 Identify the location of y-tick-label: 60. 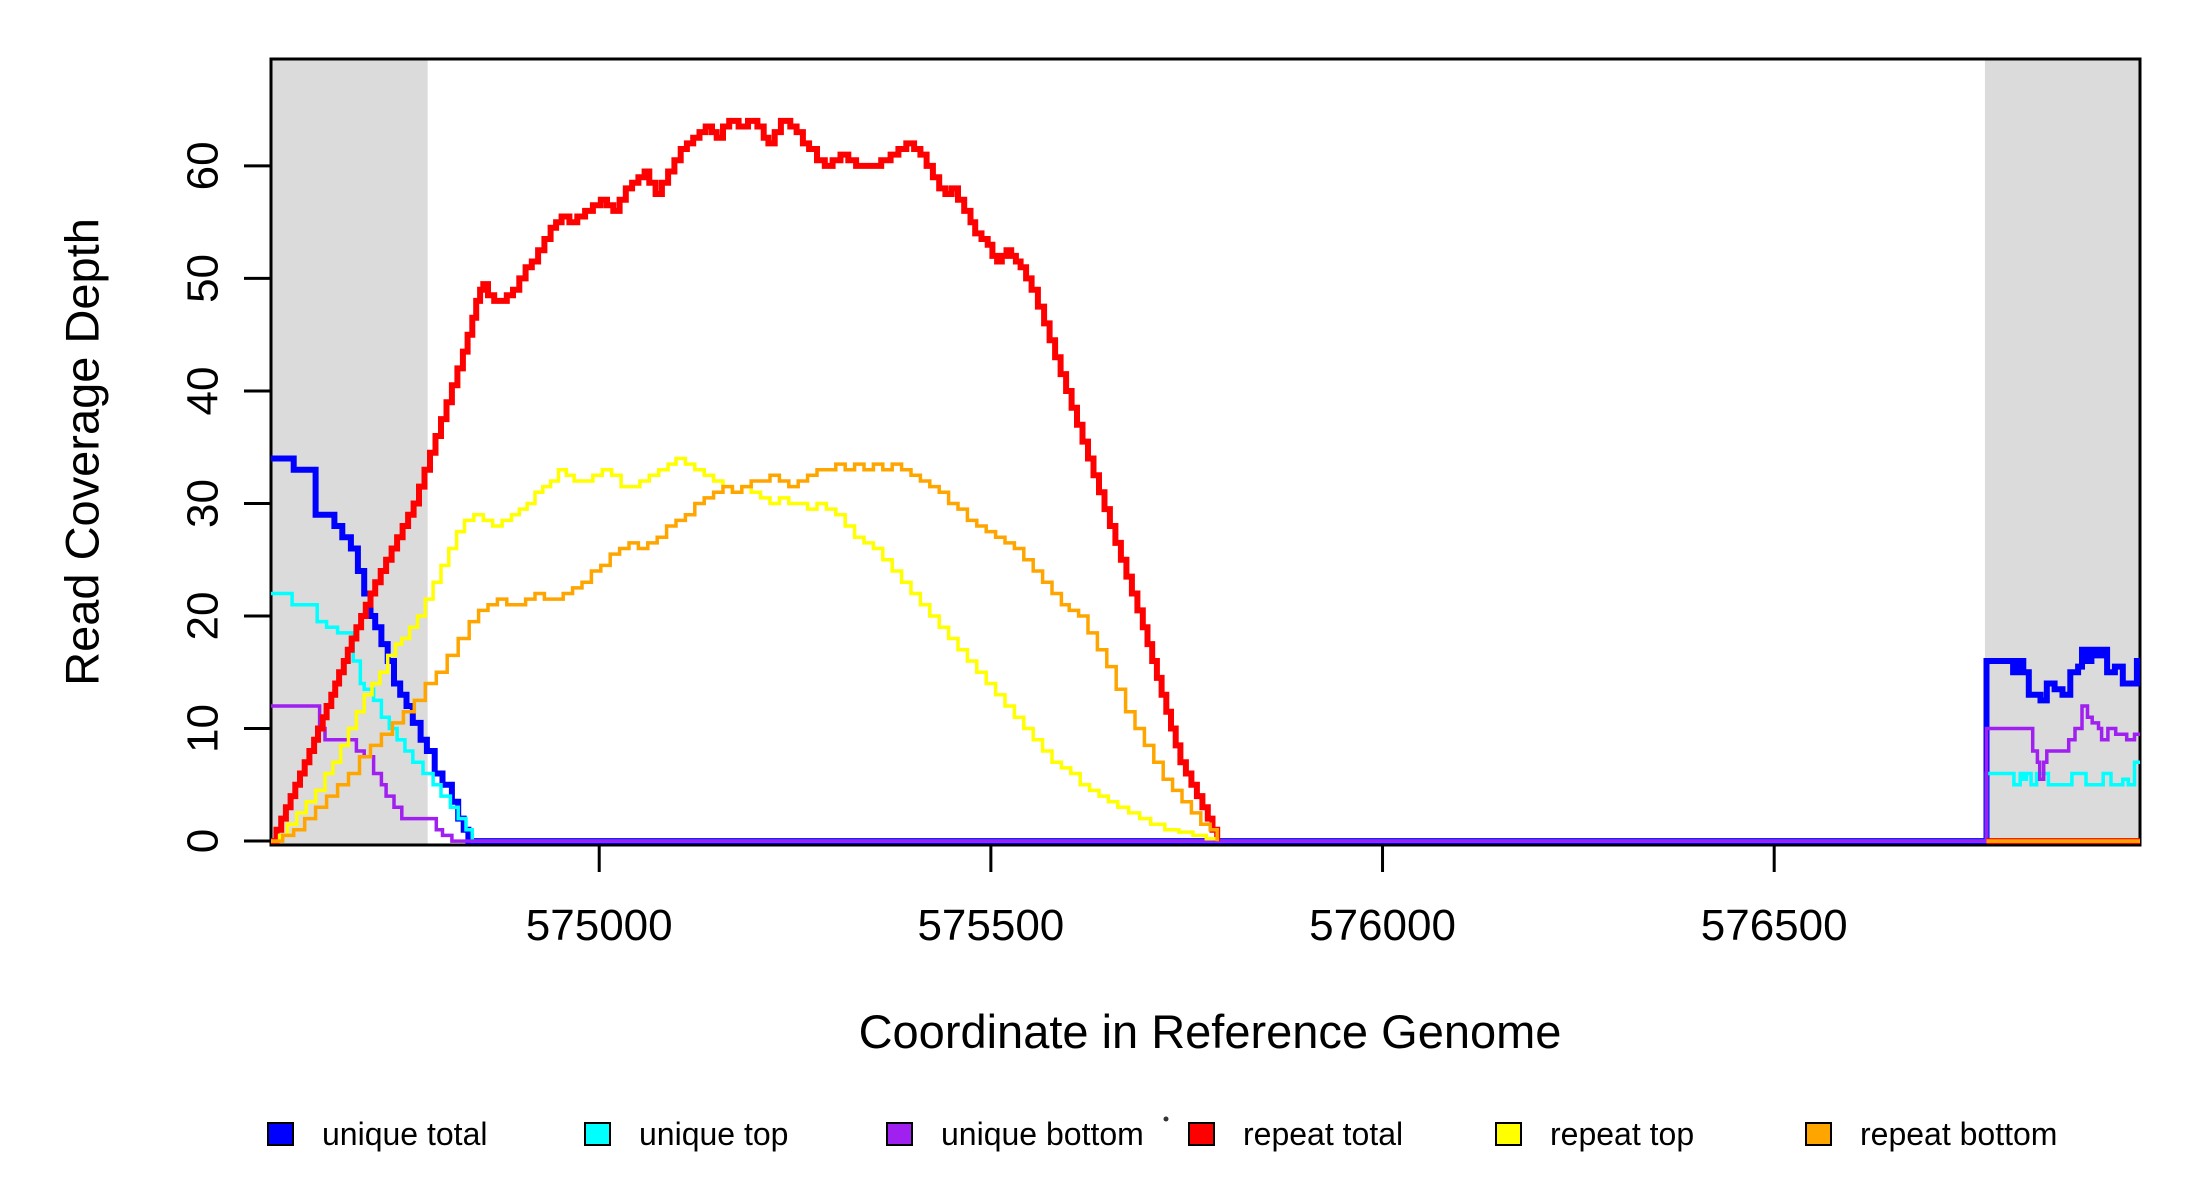
(203, 165).